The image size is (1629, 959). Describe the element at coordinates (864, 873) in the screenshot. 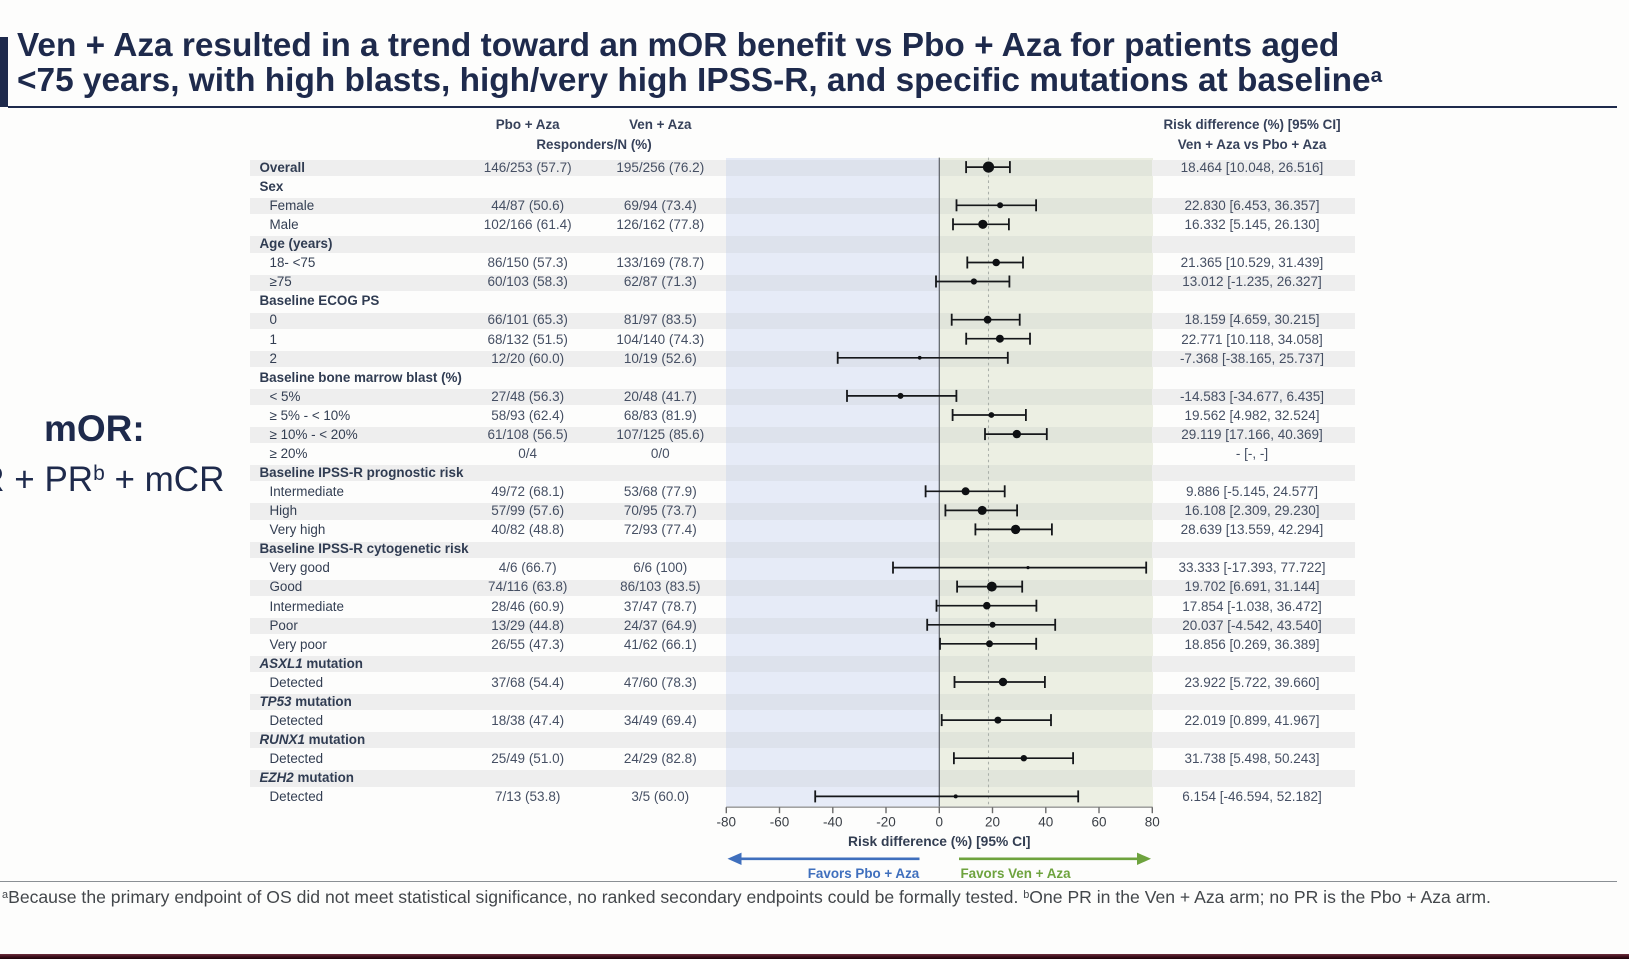

I see `svg-text: Favors Pbo + Aza` at that location.